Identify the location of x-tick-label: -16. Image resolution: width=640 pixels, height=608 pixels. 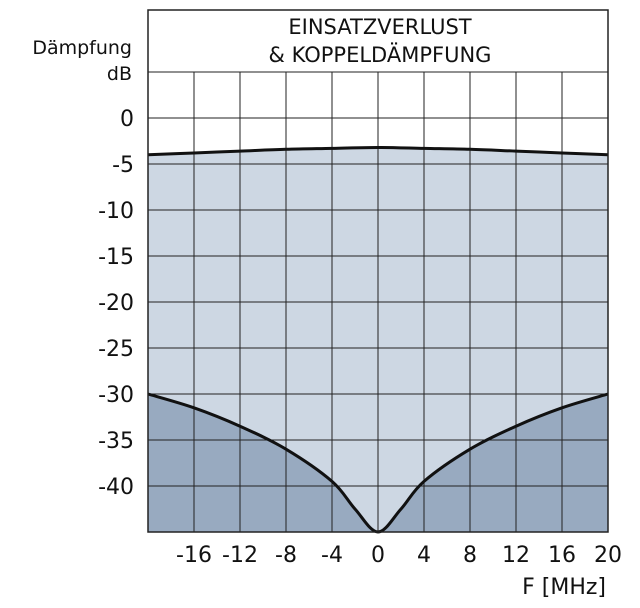
(194, 555).